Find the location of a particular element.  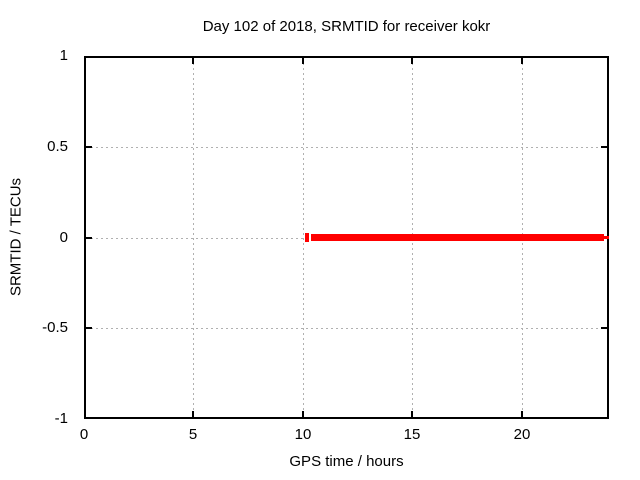

y-tick-label: -1 is located at coordinates (61, 418).